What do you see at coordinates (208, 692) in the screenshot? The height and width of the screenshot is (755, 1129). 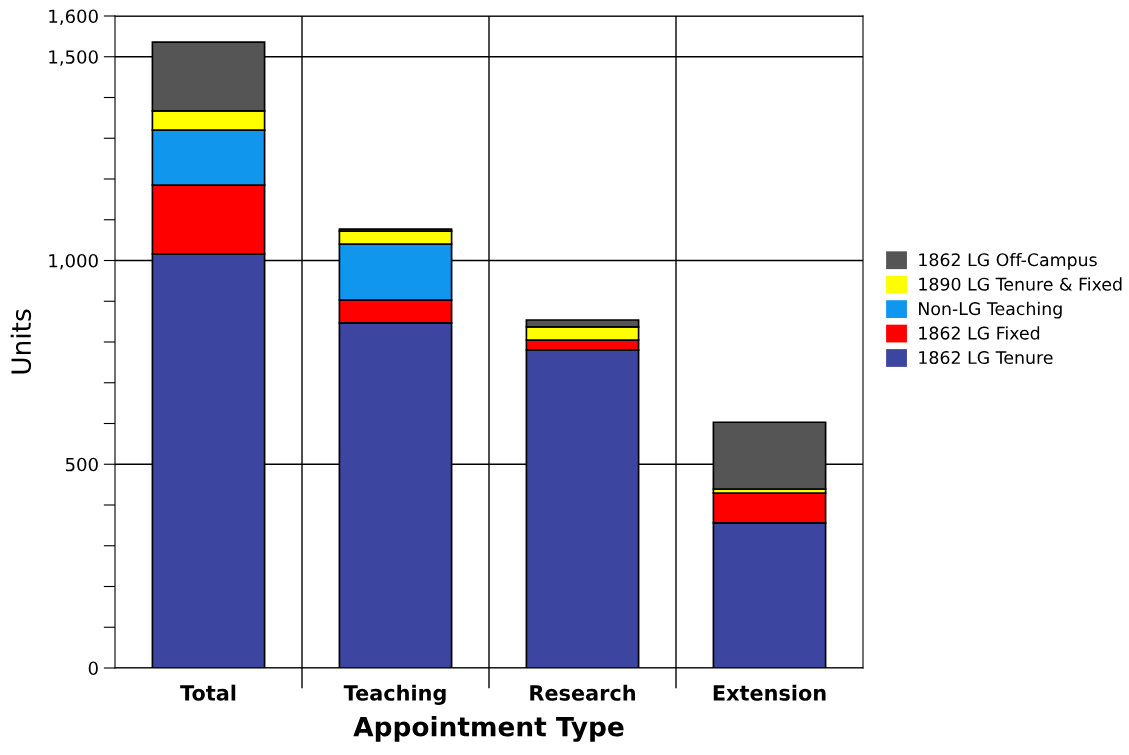 I see `x-tick-label: Total` at bounding box center [208, 692].